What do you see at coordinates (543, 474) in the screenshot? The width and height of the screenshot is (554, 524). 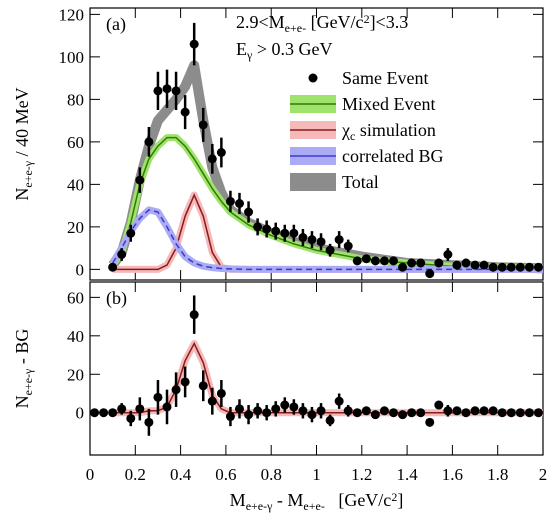 I see `x-tick-label: 2` at bounding box center [543, 474].